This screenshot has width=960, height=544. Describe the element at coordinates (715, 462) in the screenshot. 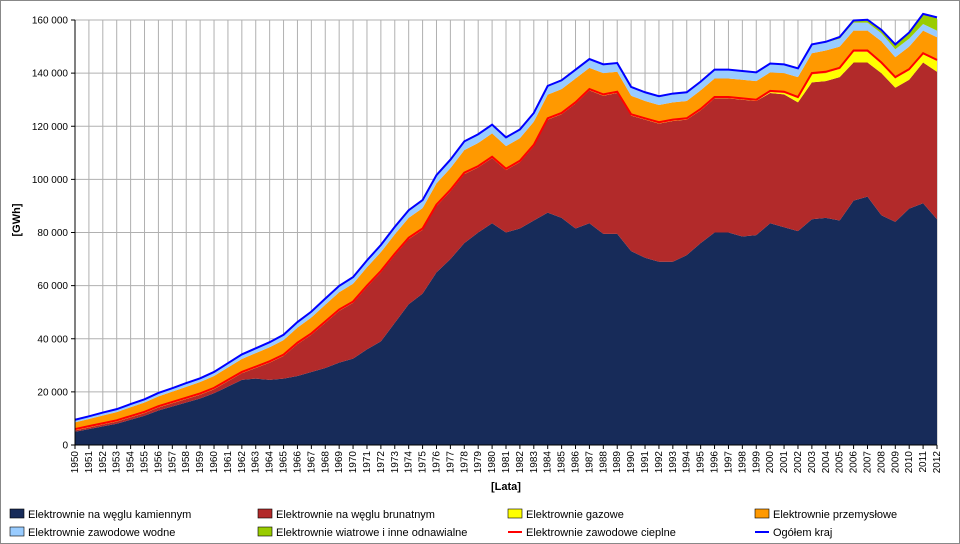

I see `x-tick-label: 1996` at that location.